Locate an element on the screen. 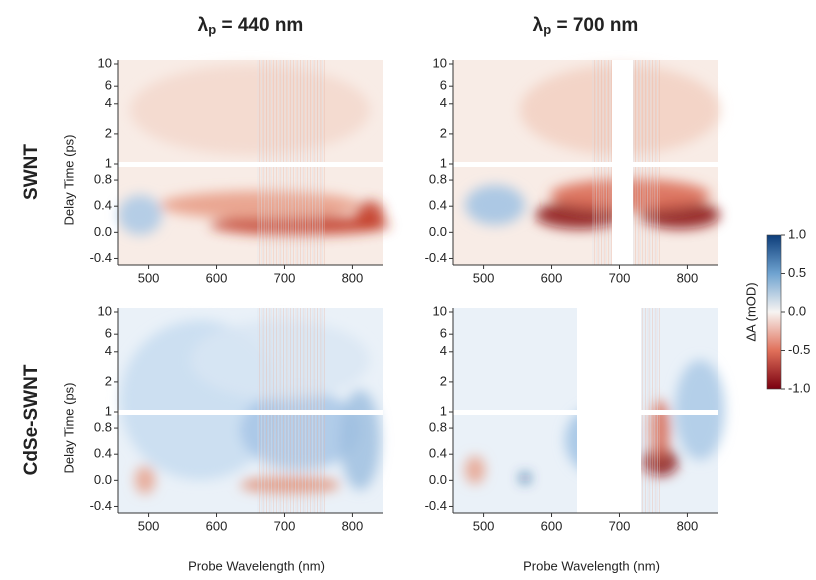 The height and width of the screenshot is (580, 816). colorbar-tick-label: -1.0 is located at coordinates (799, 387).